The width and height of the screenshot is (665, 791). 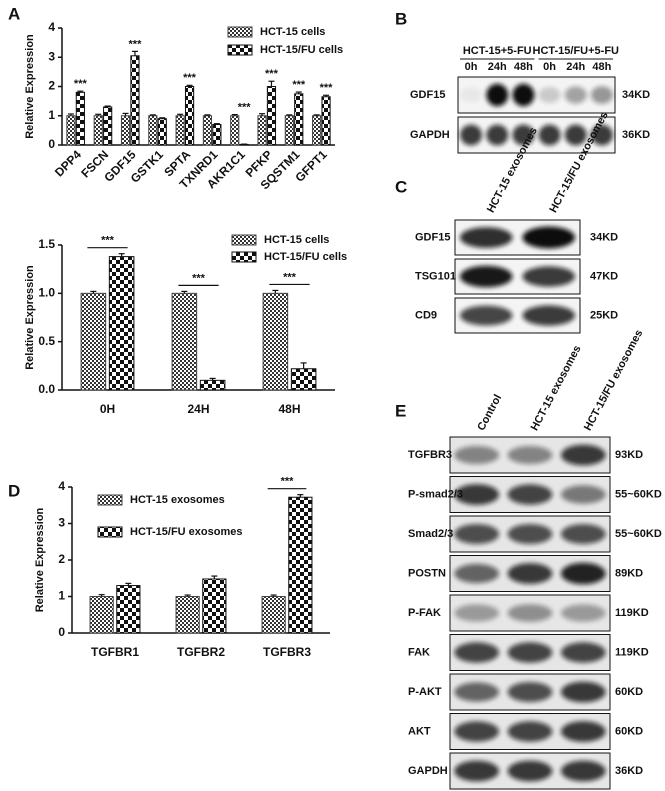 I want to click on y-tick-label: 4, so click(x=61, y=486).